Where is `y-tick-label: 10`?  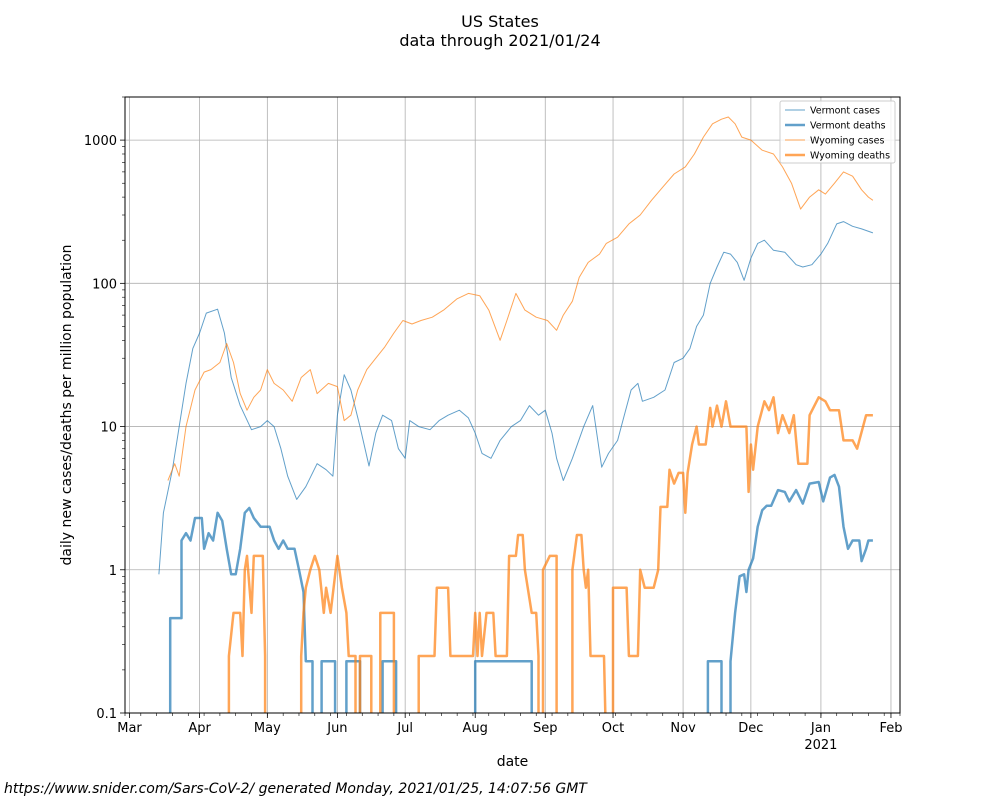
y-tick-label: 10 is located at coordinates (108, 428).